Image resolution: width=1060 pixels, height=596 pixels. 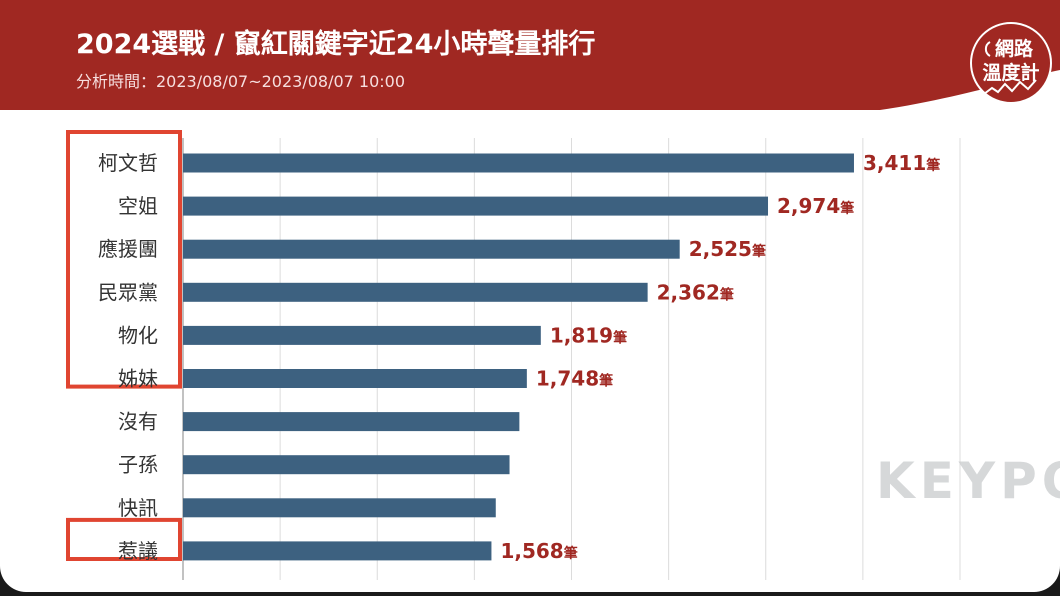 I want to click on category-label: 空姐, so click(x=138, y=206).